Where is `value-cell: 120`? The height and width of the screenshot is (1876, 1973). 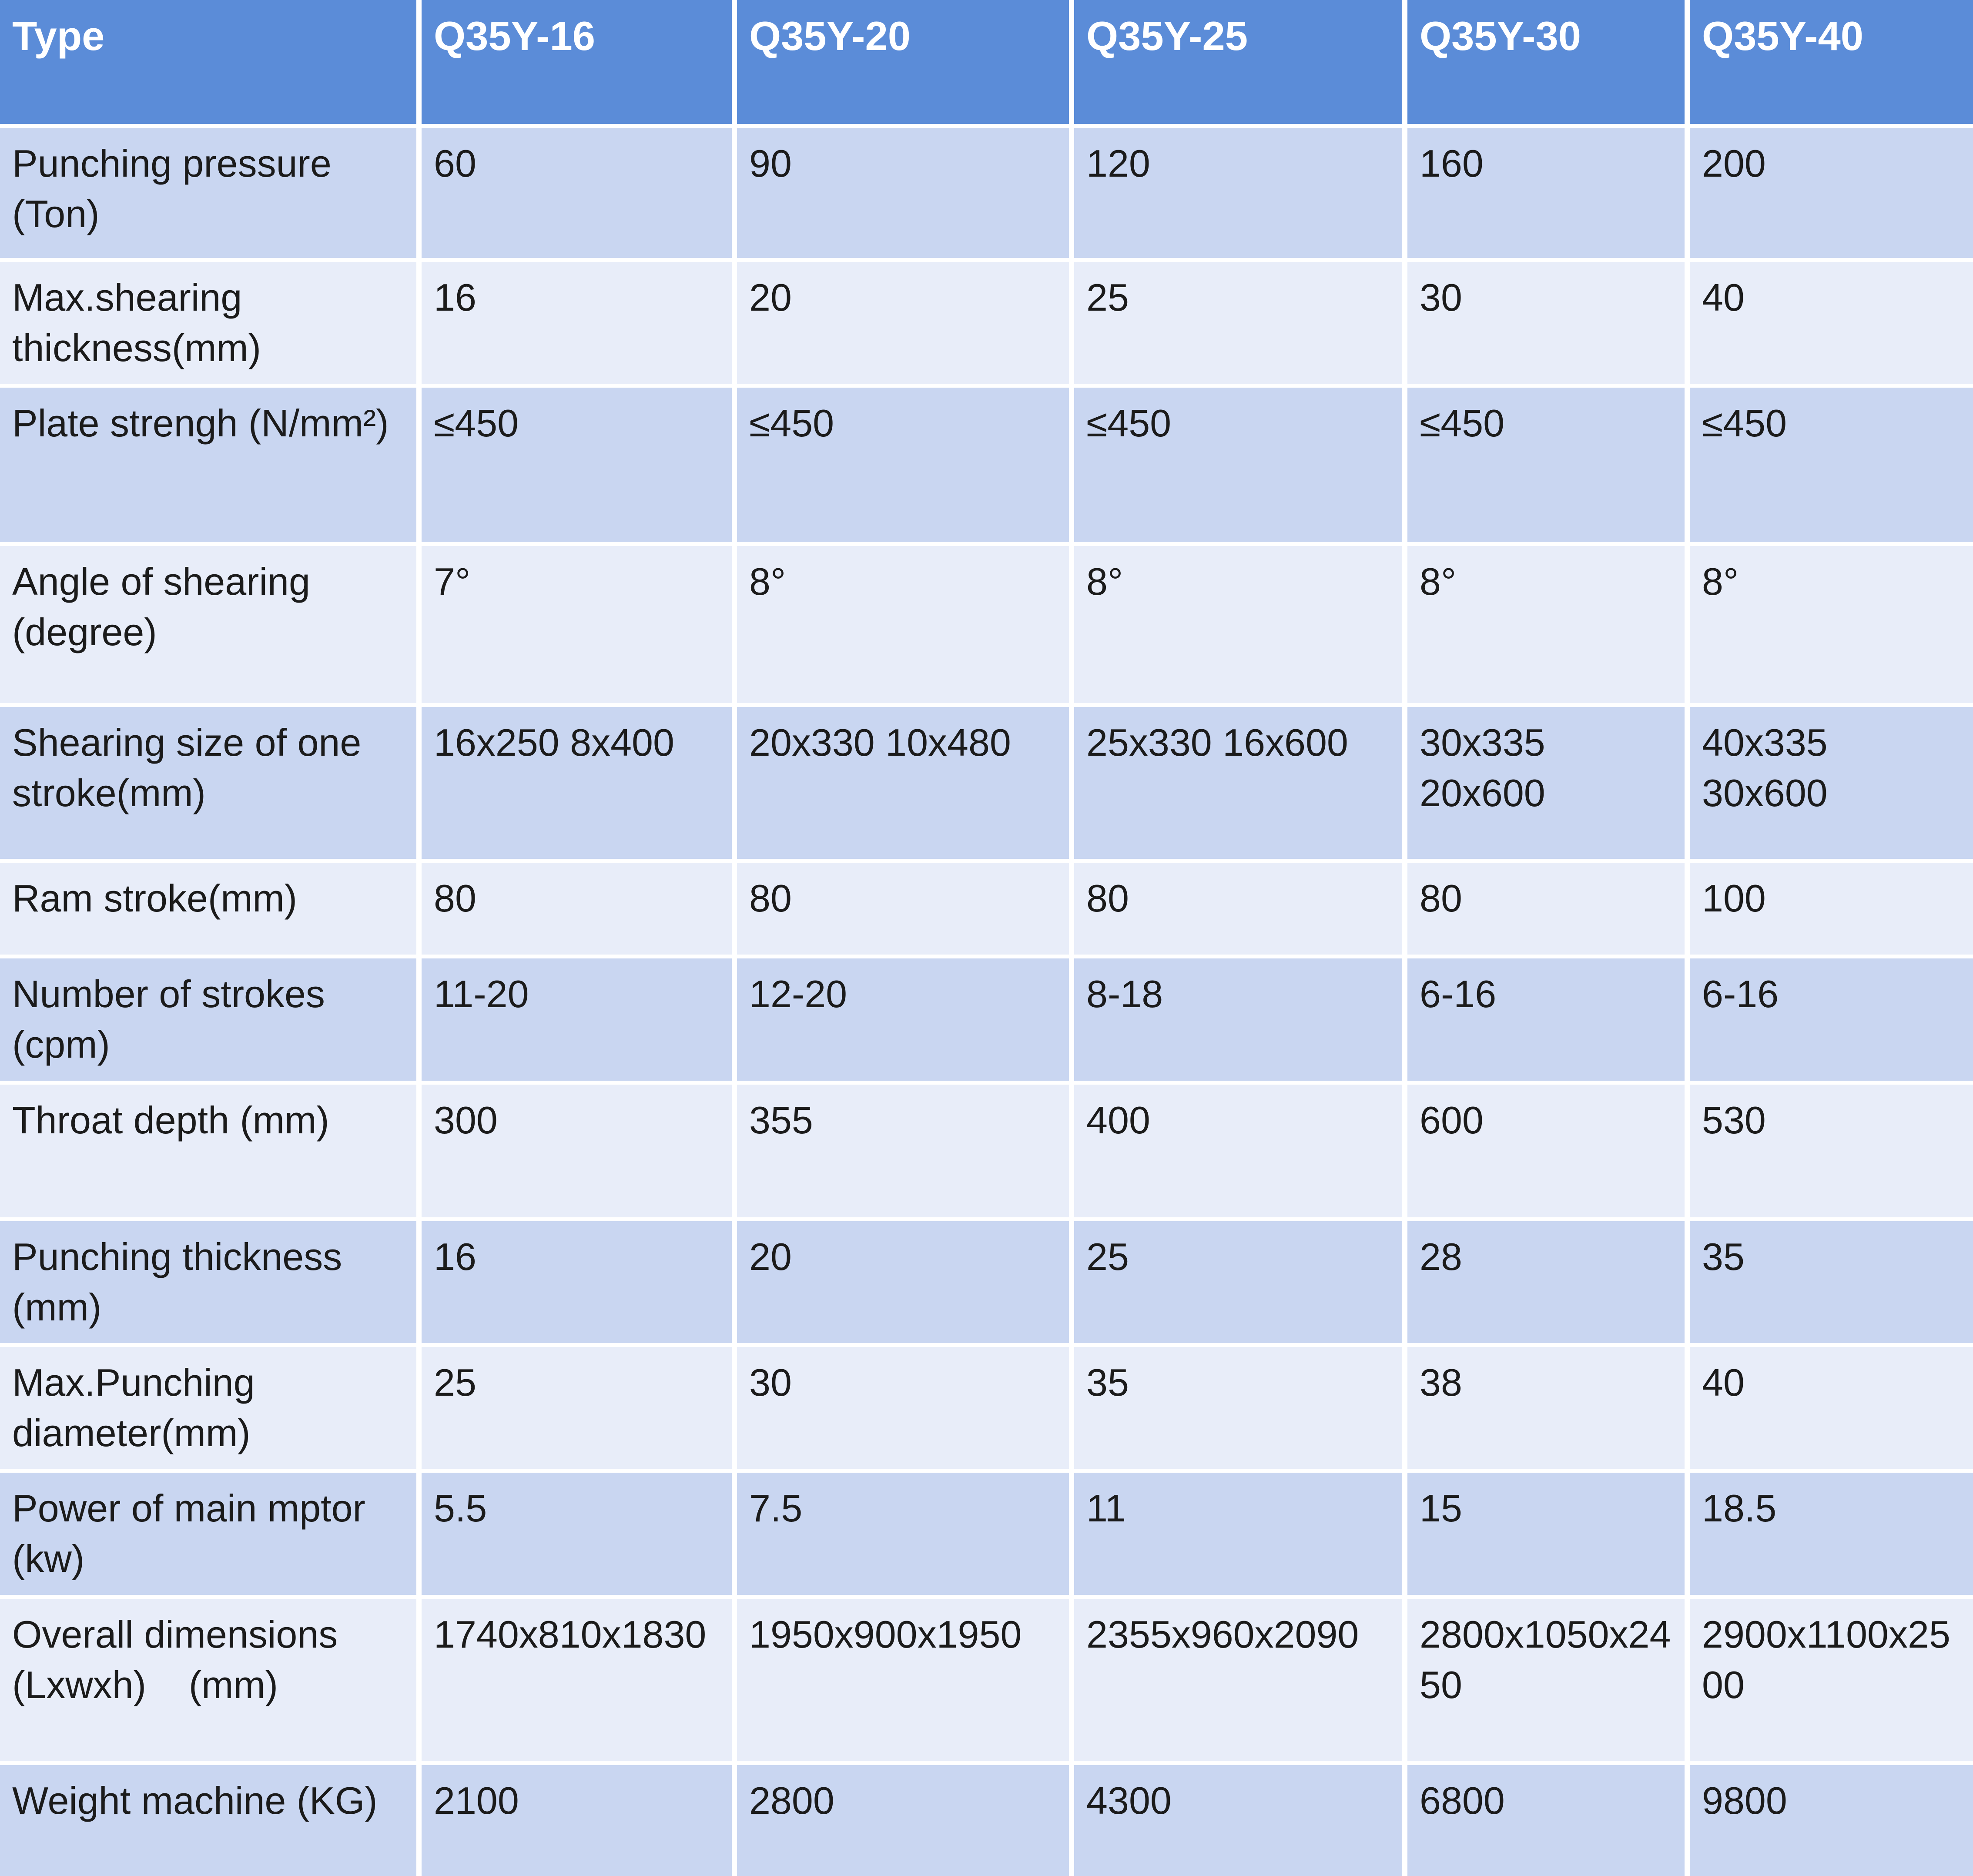
value-cell: 120 is located at coordinates (1240, 195).